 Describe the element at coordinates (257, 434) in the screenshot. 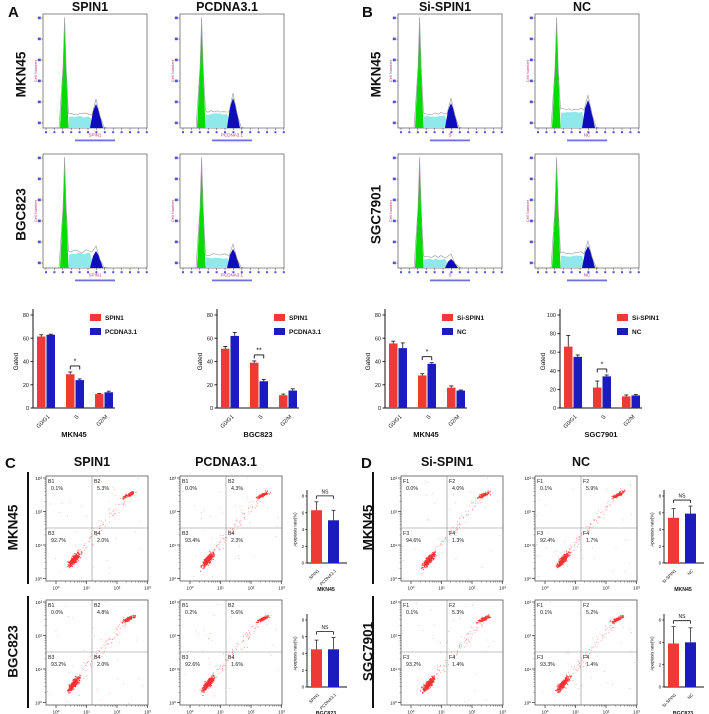

I see `svg-text: BGC823` at that location.